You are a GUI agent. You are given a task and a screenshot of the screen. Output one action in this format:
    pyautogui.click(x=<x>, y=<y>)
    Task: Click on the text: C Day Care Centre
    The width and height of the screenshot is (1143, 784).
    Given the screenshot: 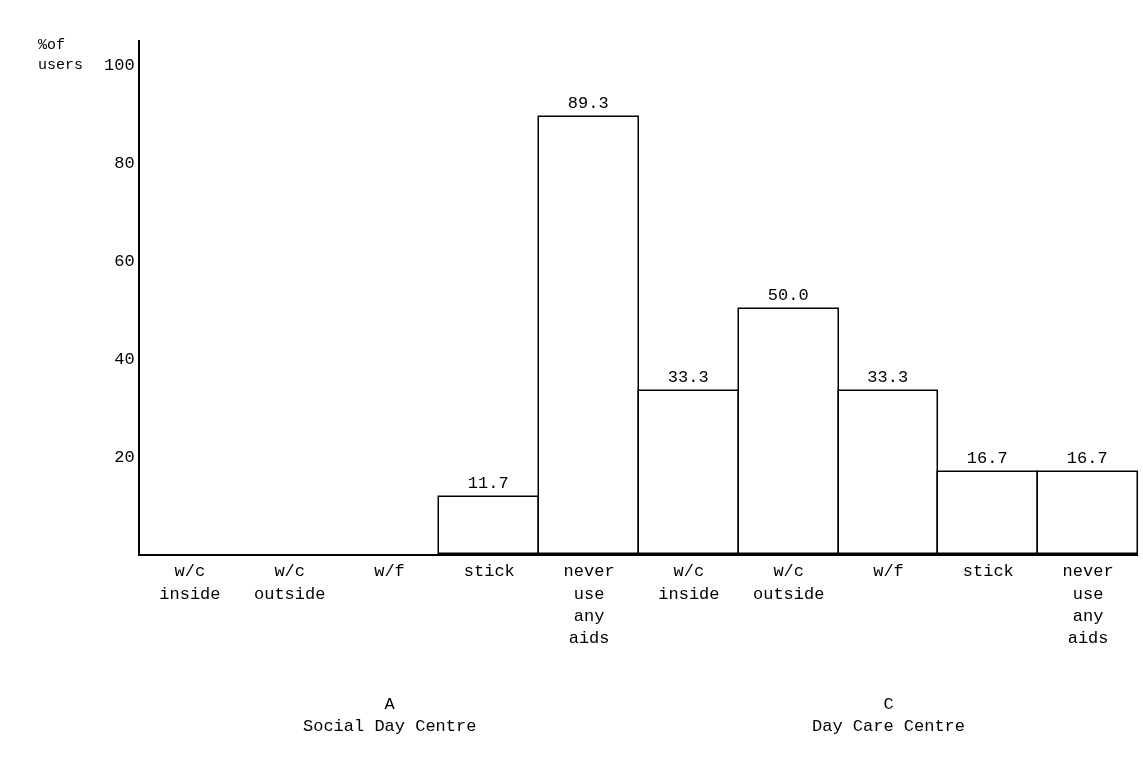 What is the action you would take?
    pyautogui.click(x=889, y=716)
    